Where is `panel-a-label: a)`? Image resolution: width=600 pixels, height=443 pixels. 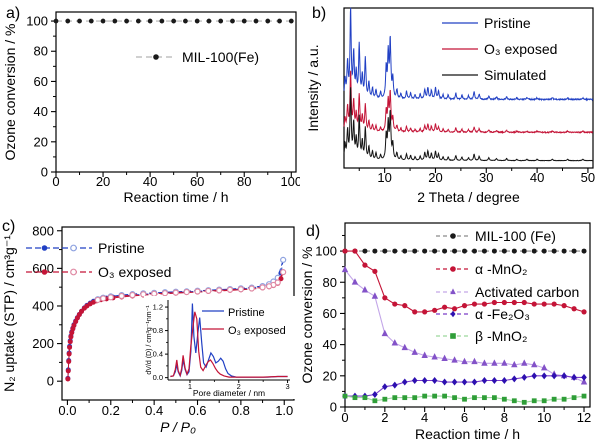 panel-a-label: a) is located at coordinates (13, 13).